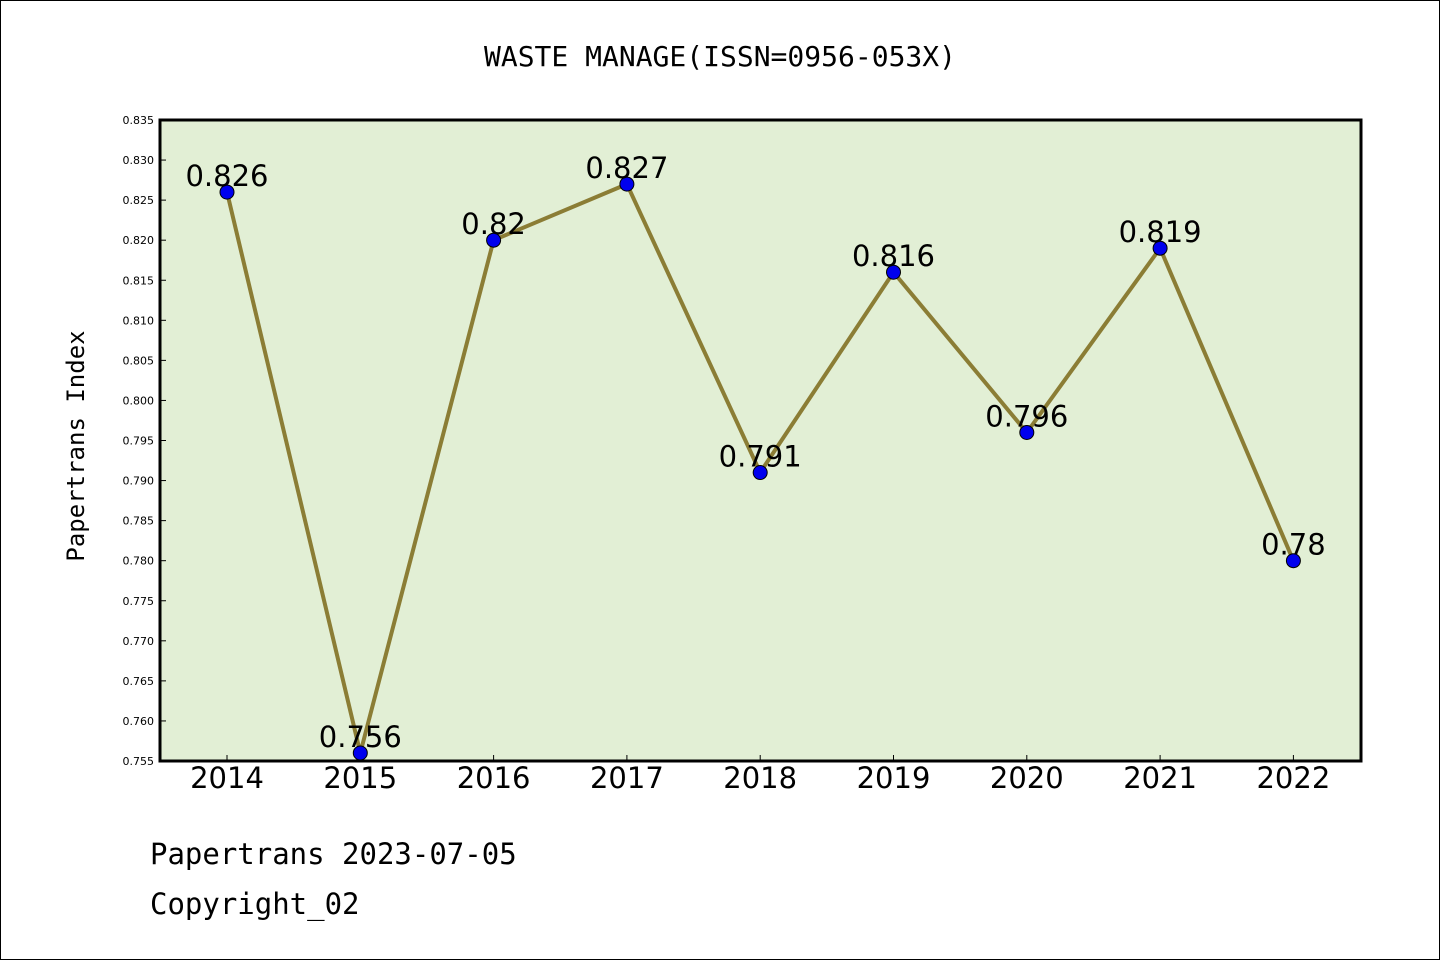  What do you see at coordinates (1026, 416) in the screenshot?
I see `data-label: 0.796` at bounding box center [1026, 416].